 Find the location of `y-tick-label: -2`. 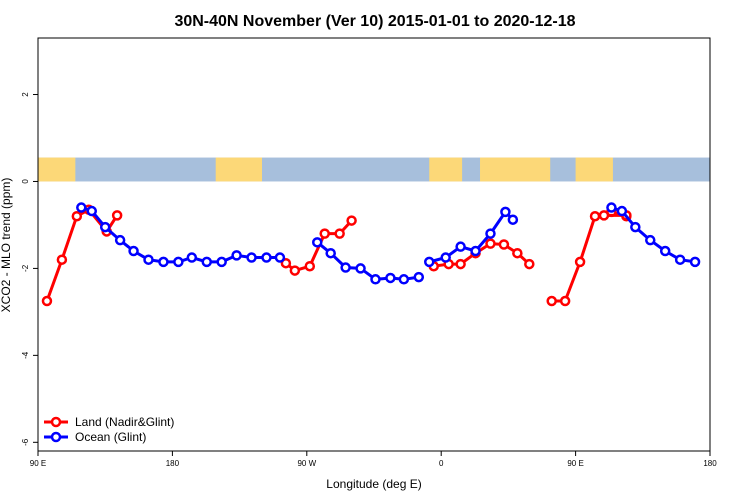

y-tick-label: -2 is located at coordinates (25, 268).